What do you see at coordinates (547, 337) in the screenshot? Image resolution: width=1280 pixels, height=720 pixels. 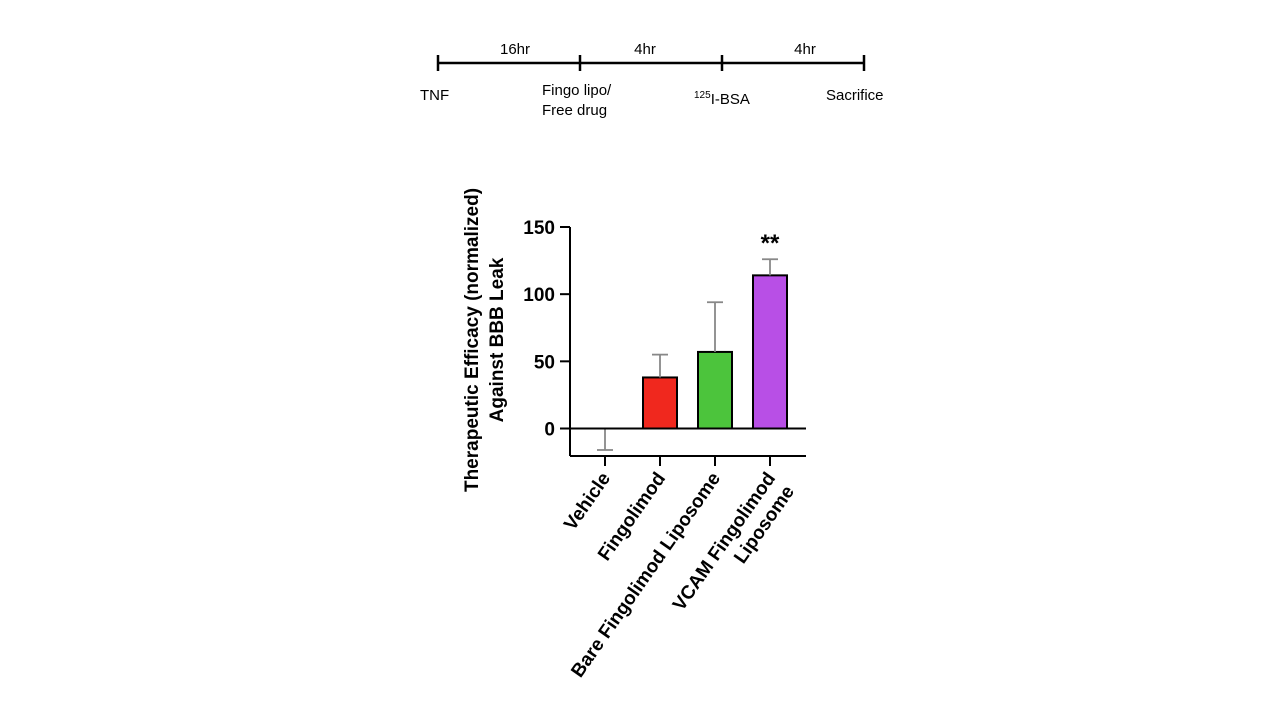 I see `y-axis: 0 50 100 150` at bounding box center [547, 337].